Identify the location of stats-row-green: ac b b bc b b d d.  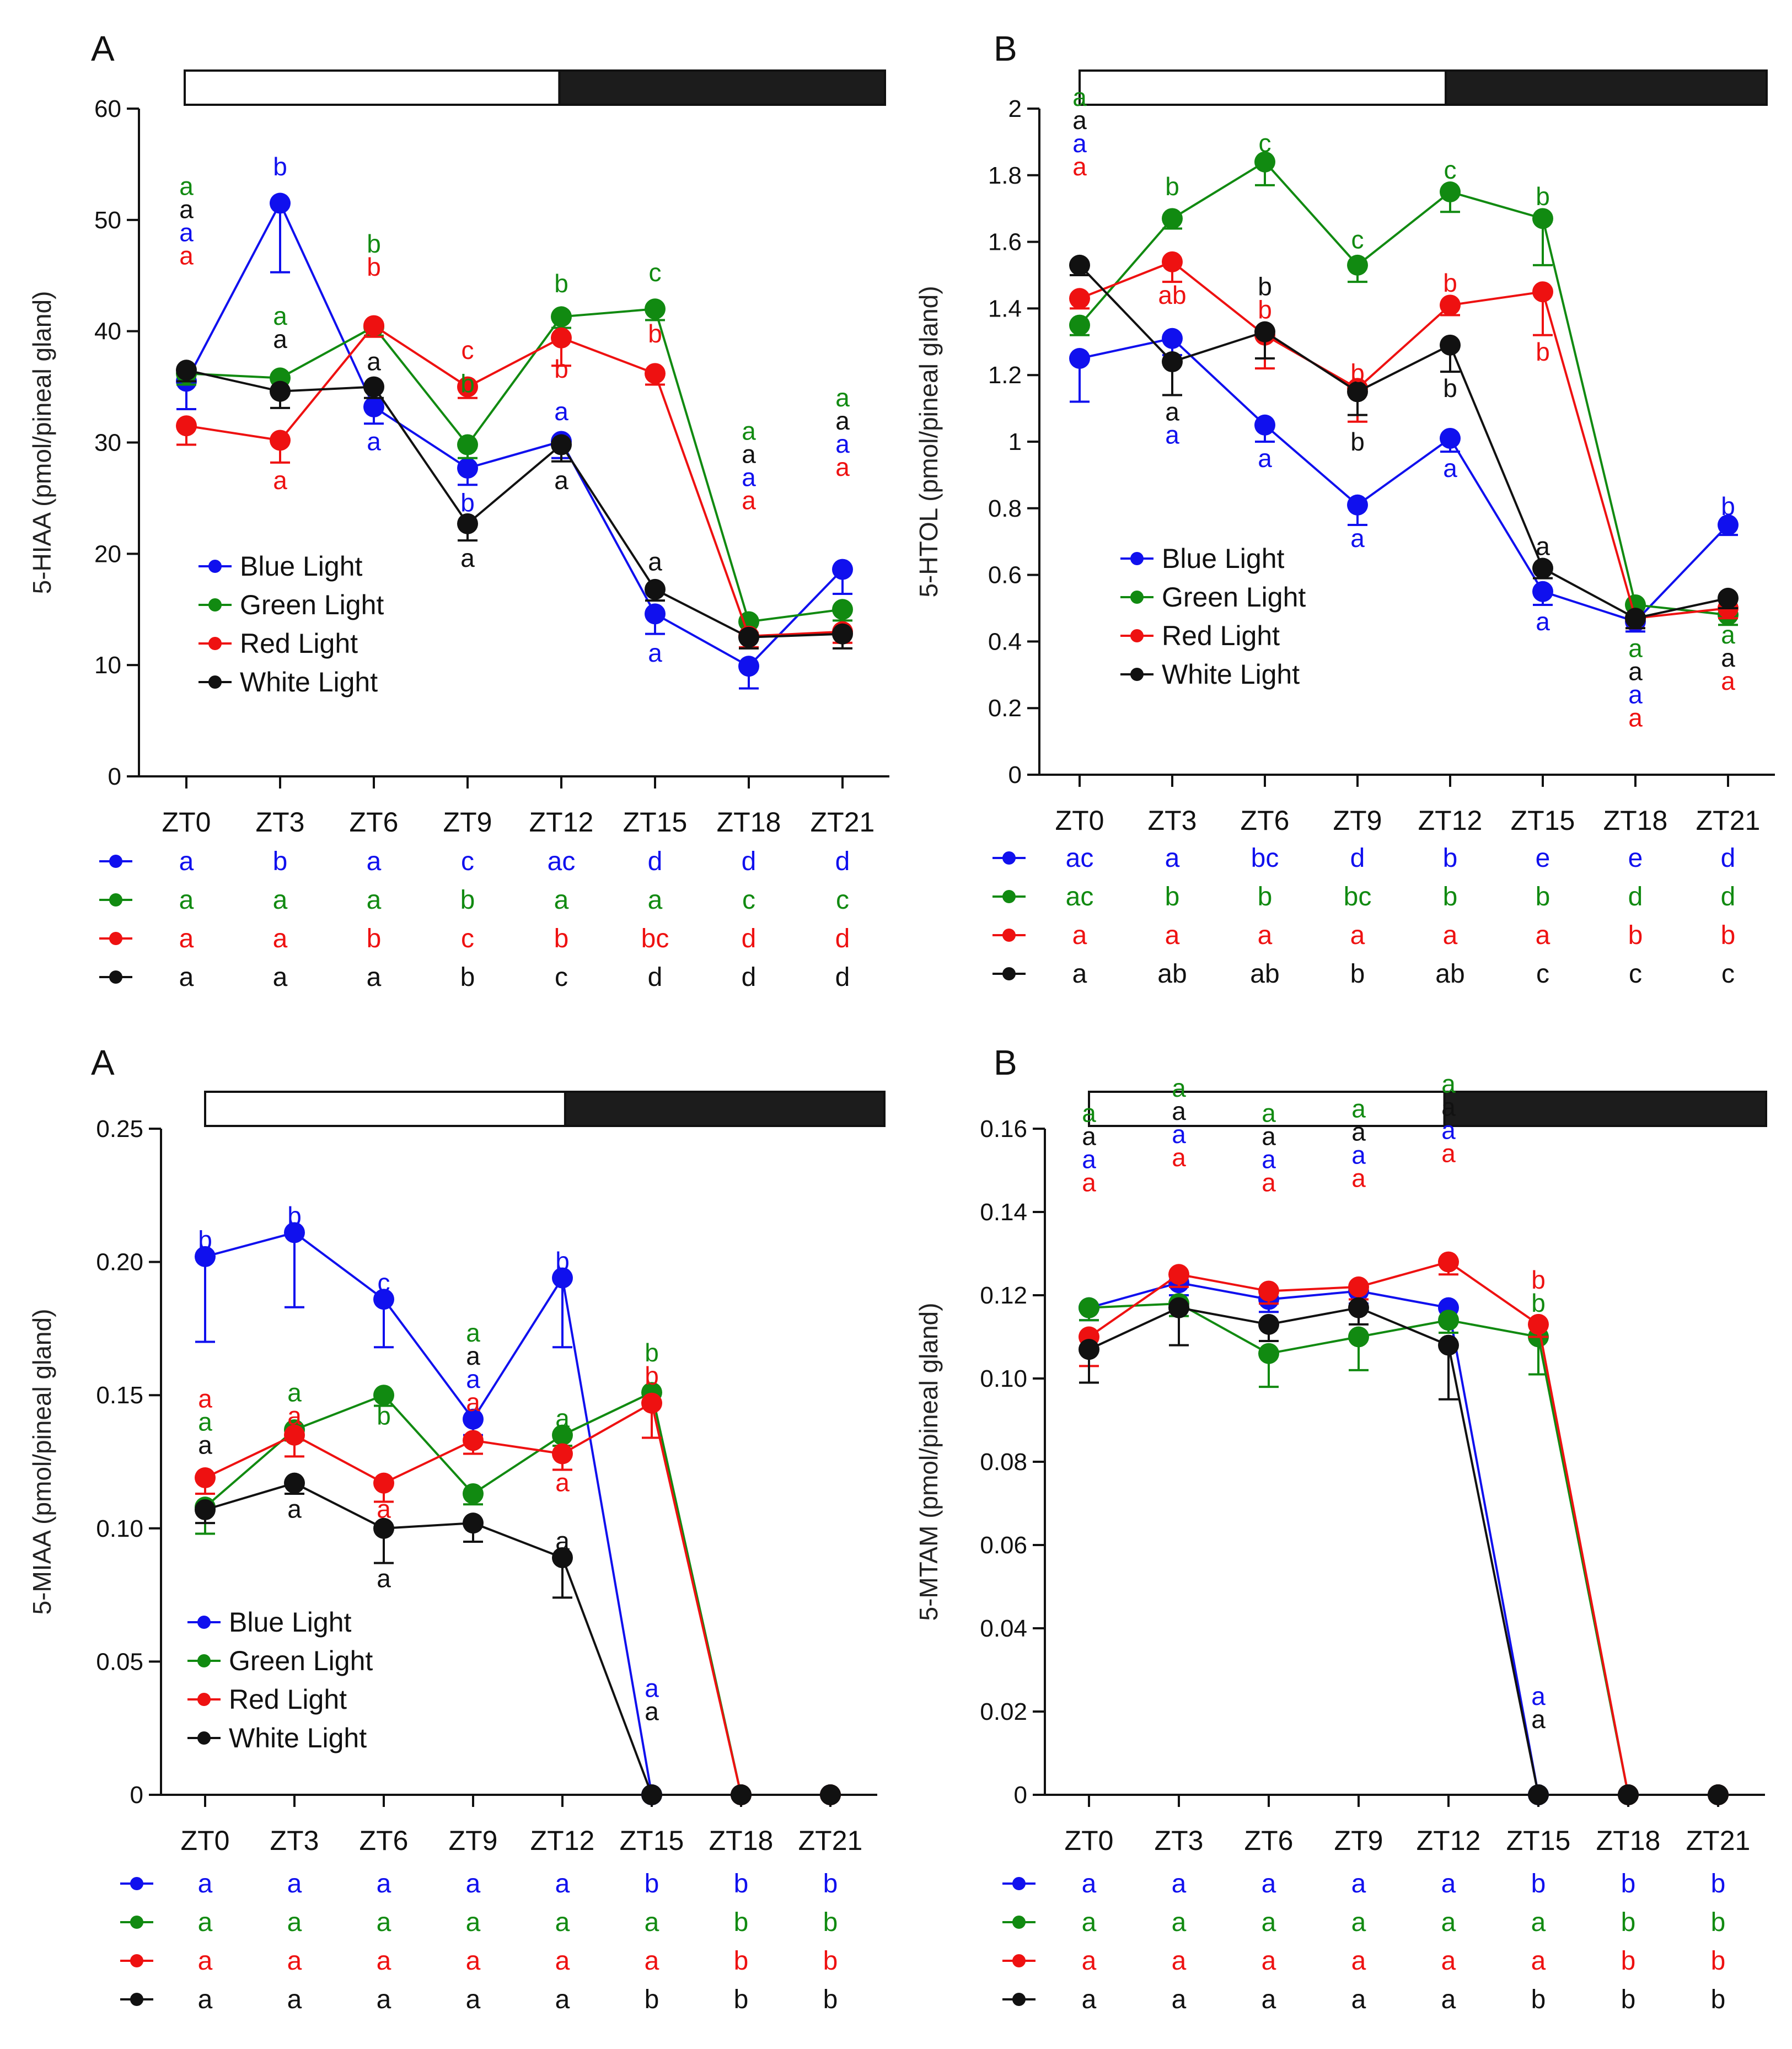
(1363, 896).